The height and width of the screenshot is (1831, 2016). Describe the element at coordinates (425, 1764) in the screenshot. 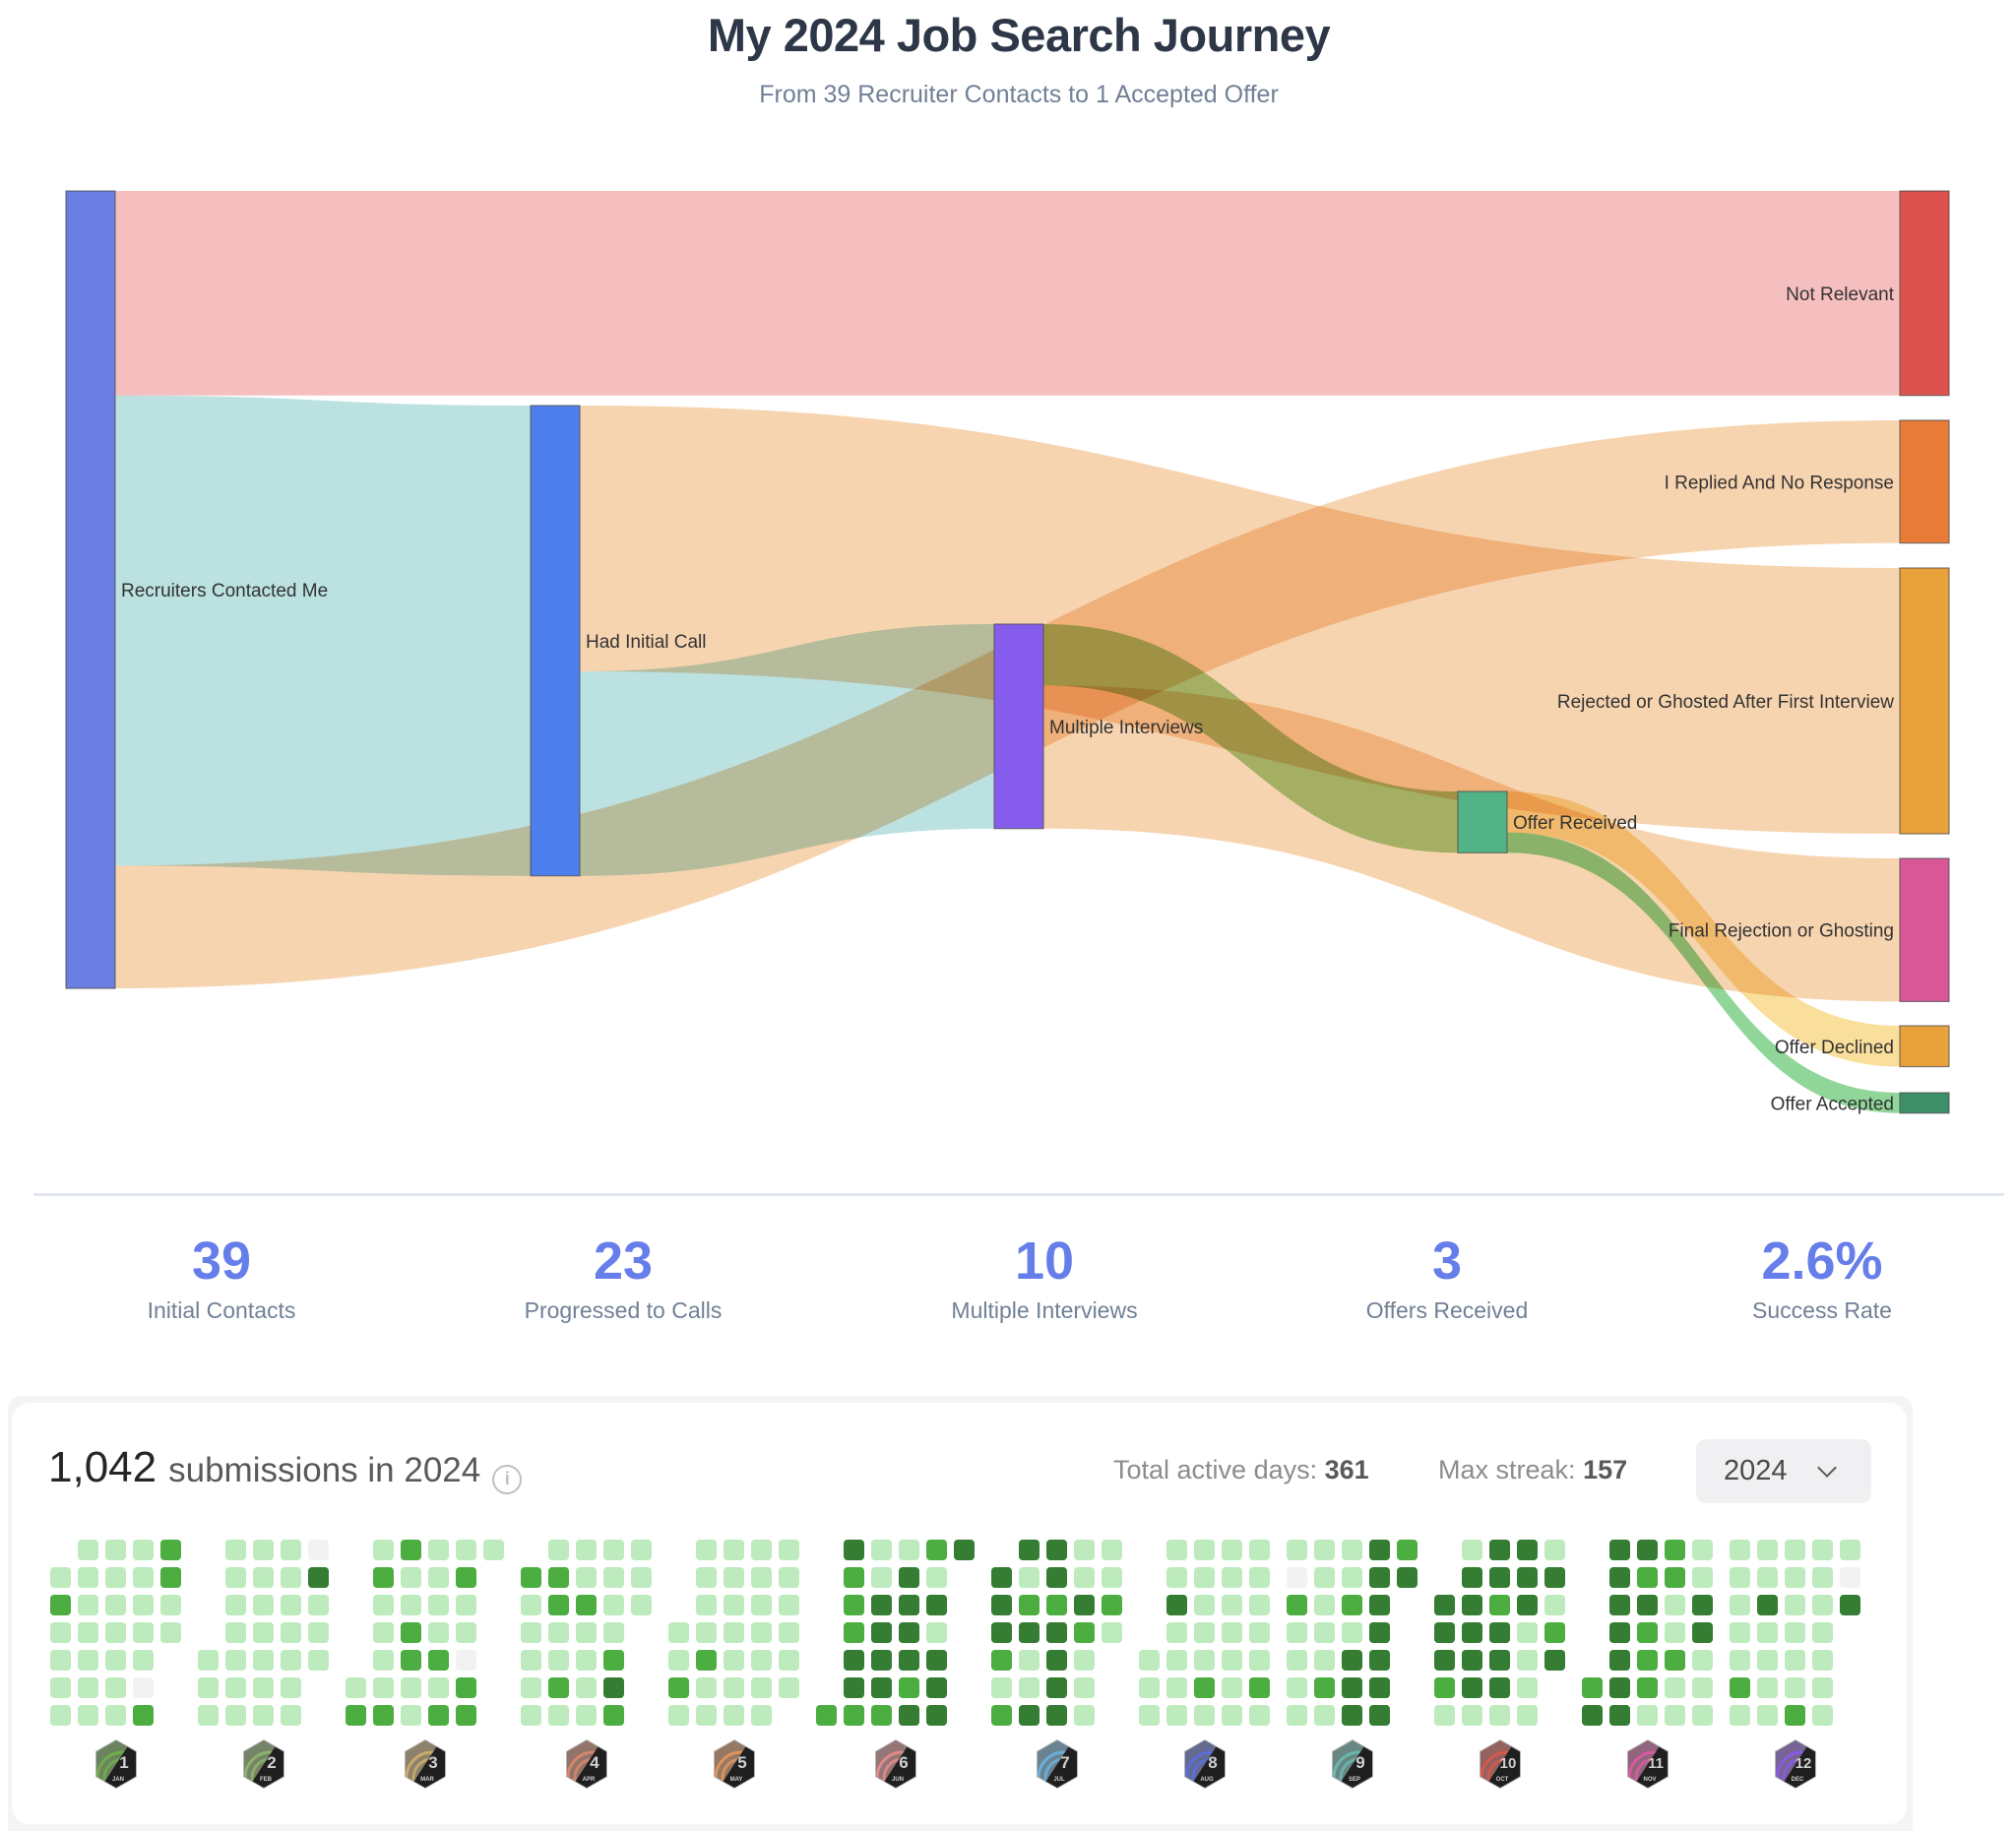

I see `month-badge-mar: 3 MAR` at that location.